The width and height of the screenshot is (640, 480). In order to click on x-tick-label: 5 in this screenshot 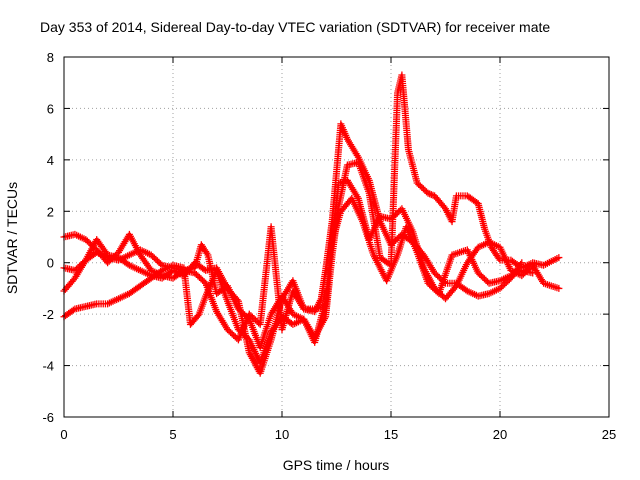, I will do `click(172, 434)`.